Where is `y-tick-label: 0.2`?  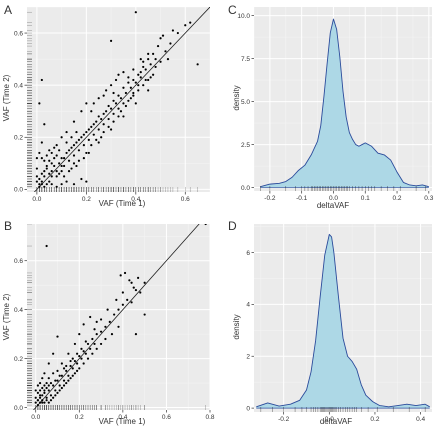 y-tick-label: 0.2 is located at coordinates (18, 138).